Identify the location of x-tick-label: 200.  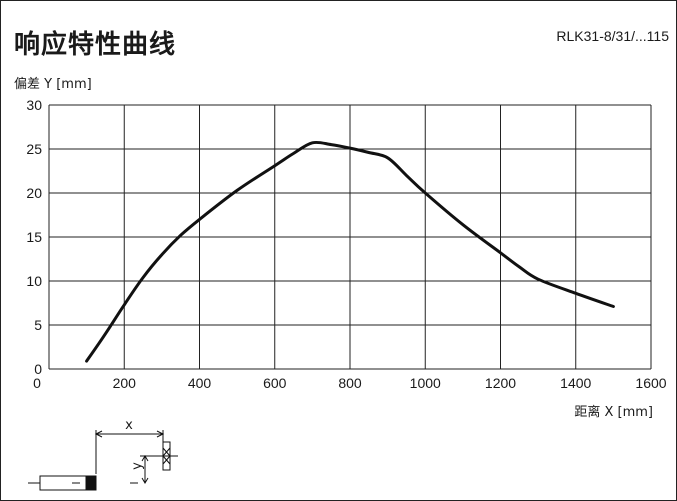
(125, 383).